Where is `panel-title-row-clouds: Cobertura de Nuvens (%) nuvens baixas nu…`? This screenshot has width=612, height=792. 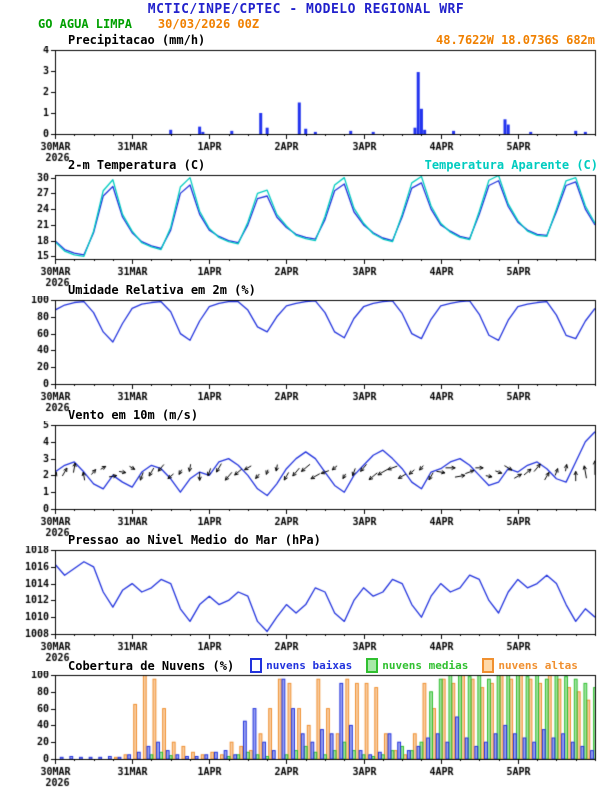 panel-title-row-clouds: Cobertura de Nuvens (%) nuvens baixas nu… is located at coordinates (333, 665).